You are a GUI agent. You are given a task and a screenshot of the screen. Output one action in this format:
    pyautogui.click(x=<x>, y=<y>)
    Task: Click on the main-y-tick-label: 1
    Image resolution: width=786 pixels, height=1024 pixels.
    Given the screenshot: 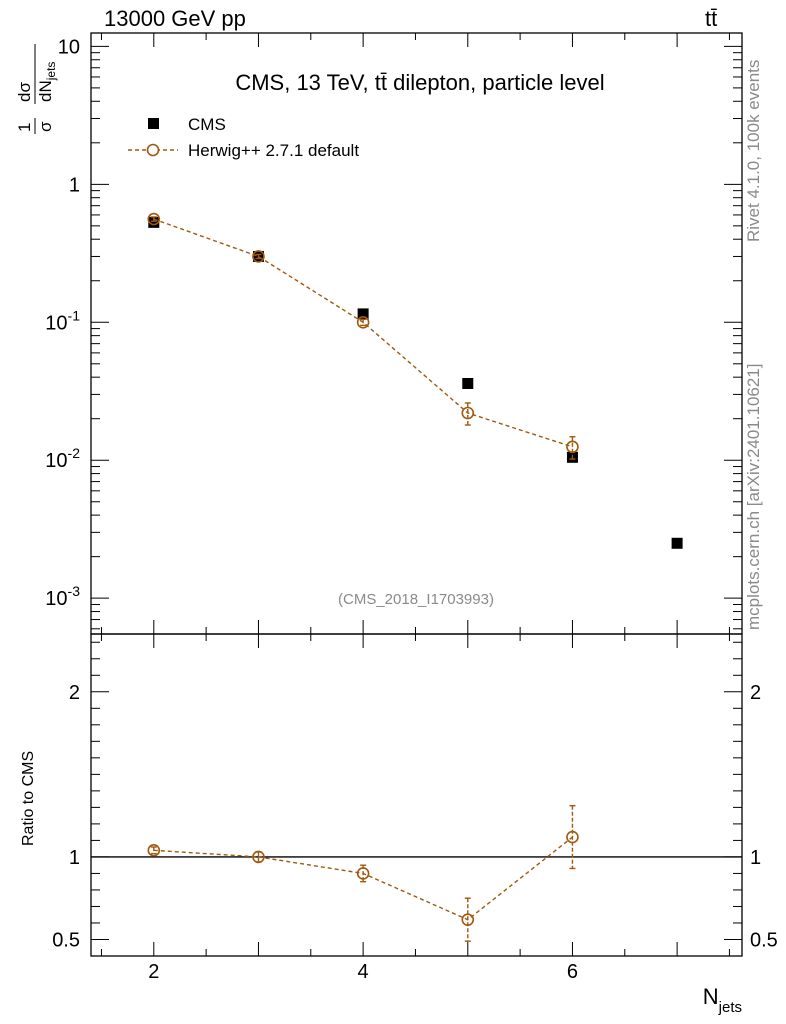 What is the action you would take?
    pyautogui.click(x=74, y=185)
    